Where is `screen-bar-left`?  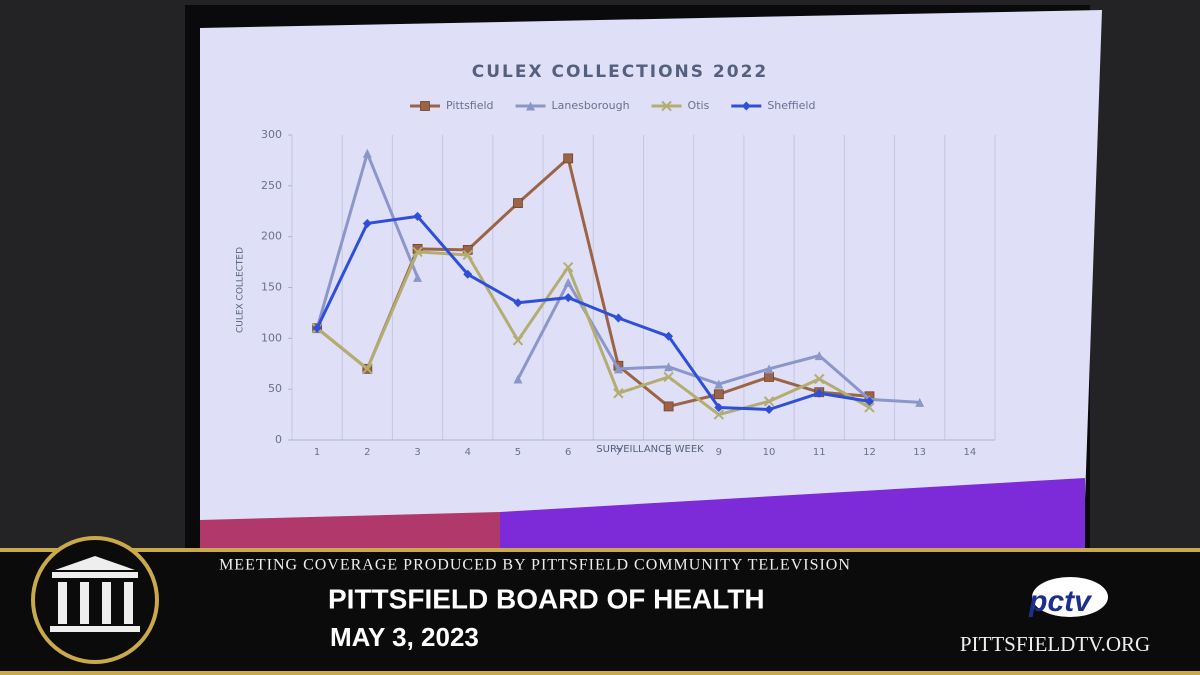 screen-bar-left is located at coordinates (350, 530).